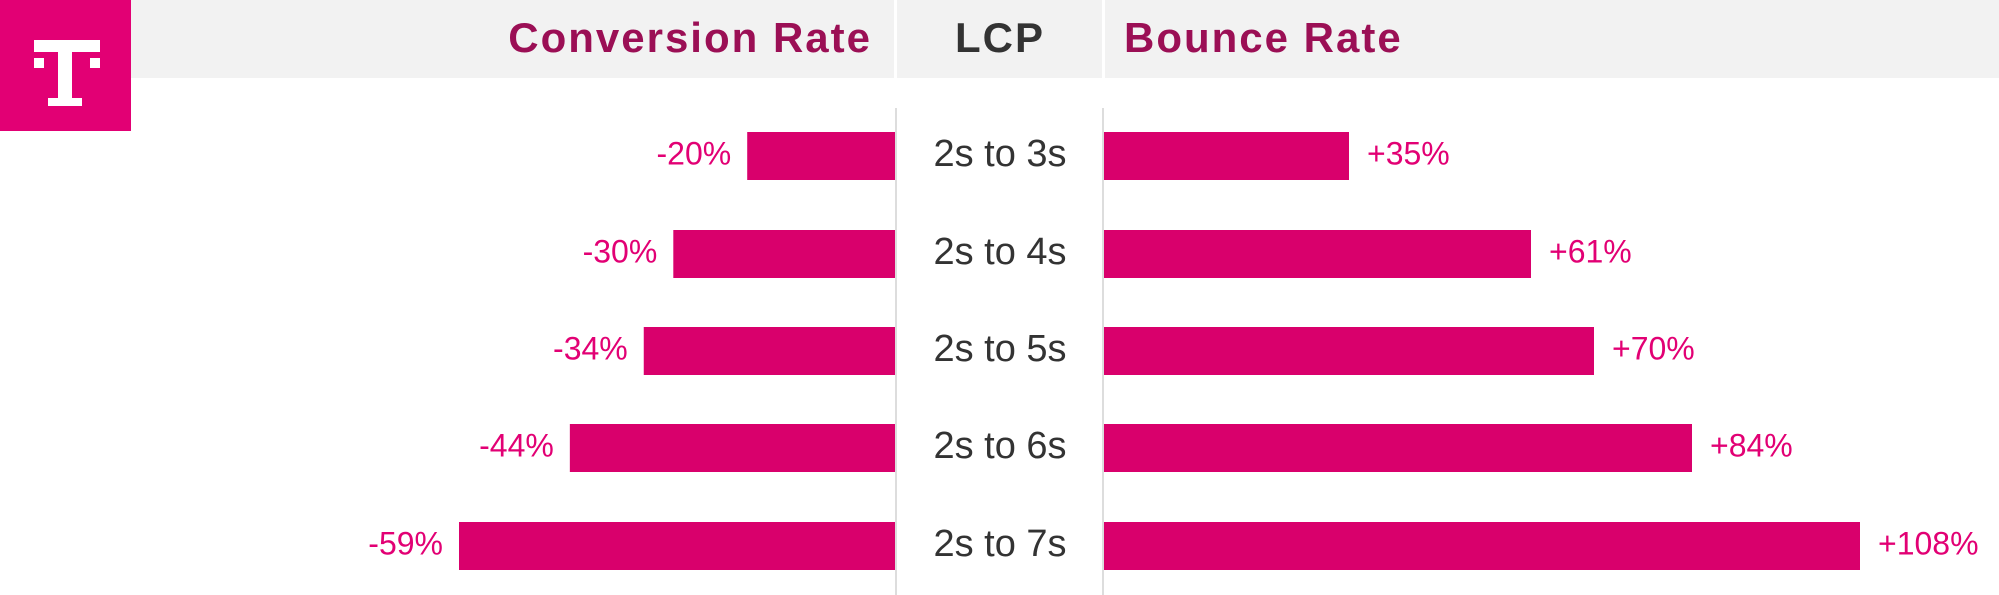  I want to click on value-label: +108%, so click(1928, 543).